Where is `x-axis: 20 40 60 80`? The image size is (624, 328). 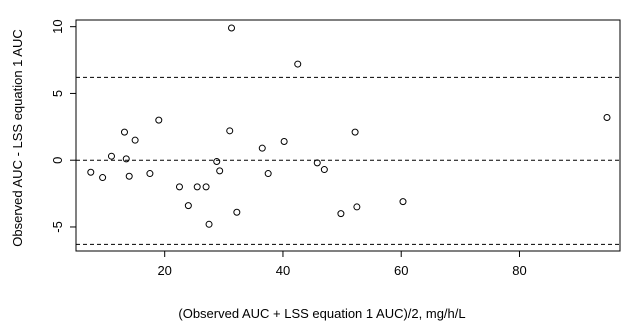
x-axis: 20 40 60 80 is located at coordinates (342, 264).